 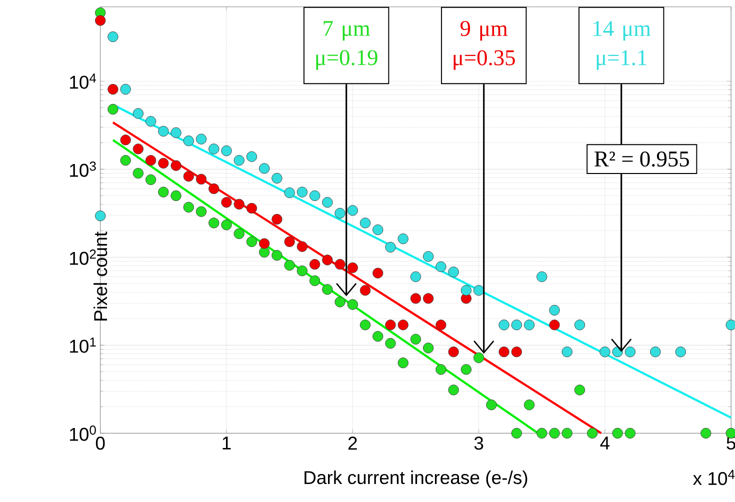 I want to click on y-tick-label: 10$^{2}$, so click(x=83, y=258).